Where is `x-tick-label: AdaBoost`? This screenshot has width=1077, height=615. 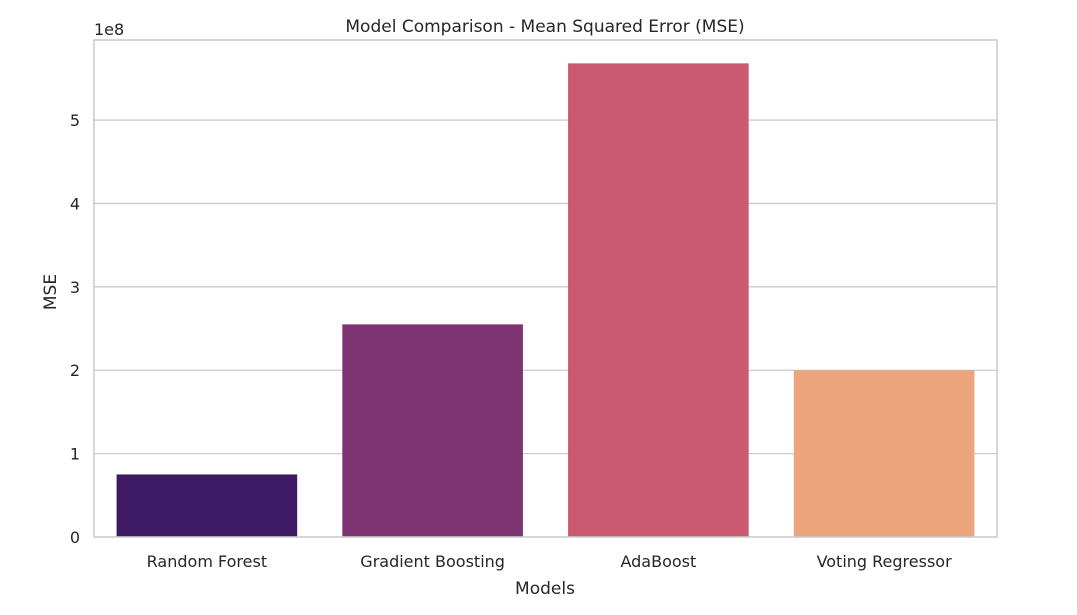
x-tick-label: AdaBoost is located at coordinates (658, 561).